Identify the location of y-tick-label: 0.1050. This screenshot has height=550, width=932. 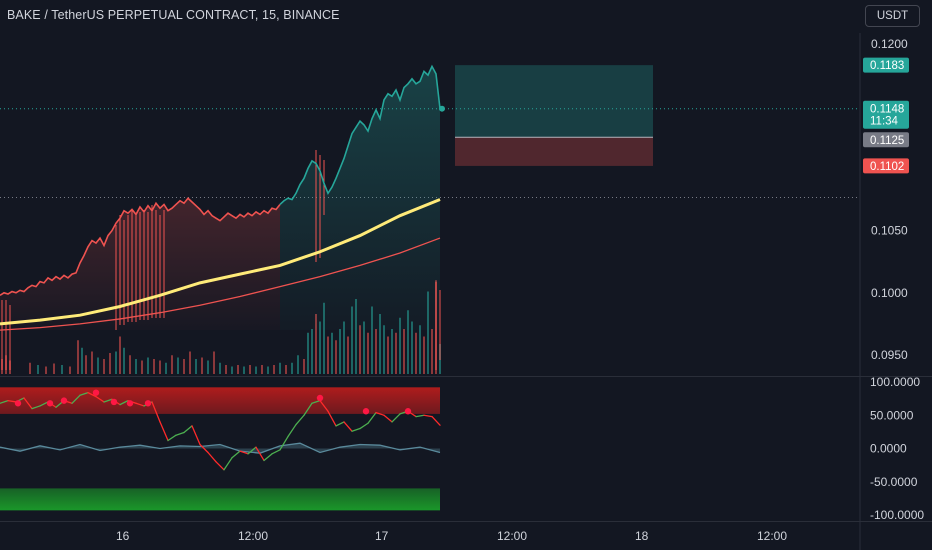
(889, 231).